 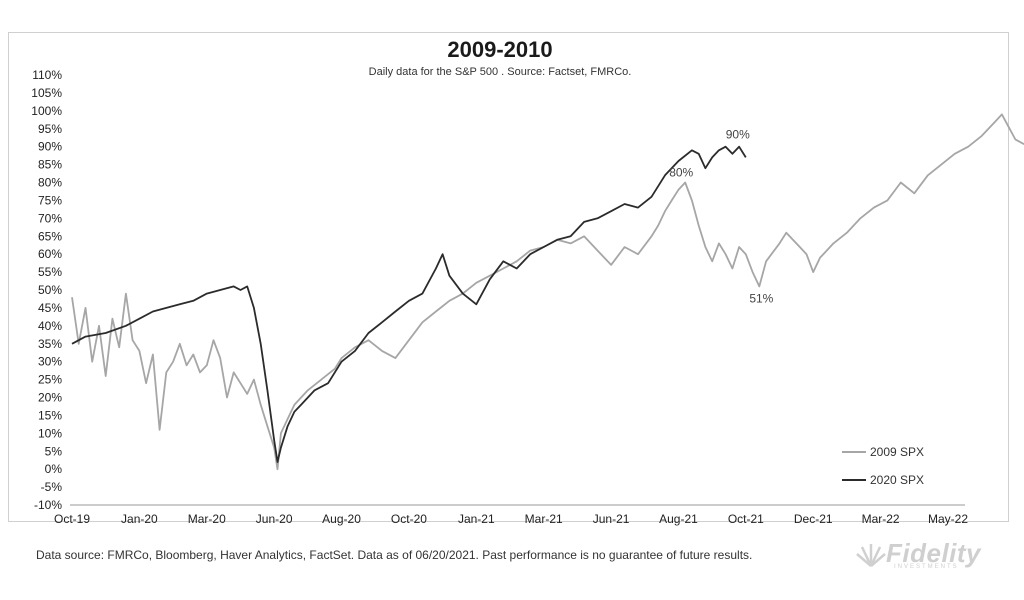 I want to click on x-tick-label: Oct-20, so click(x=409, y=519).